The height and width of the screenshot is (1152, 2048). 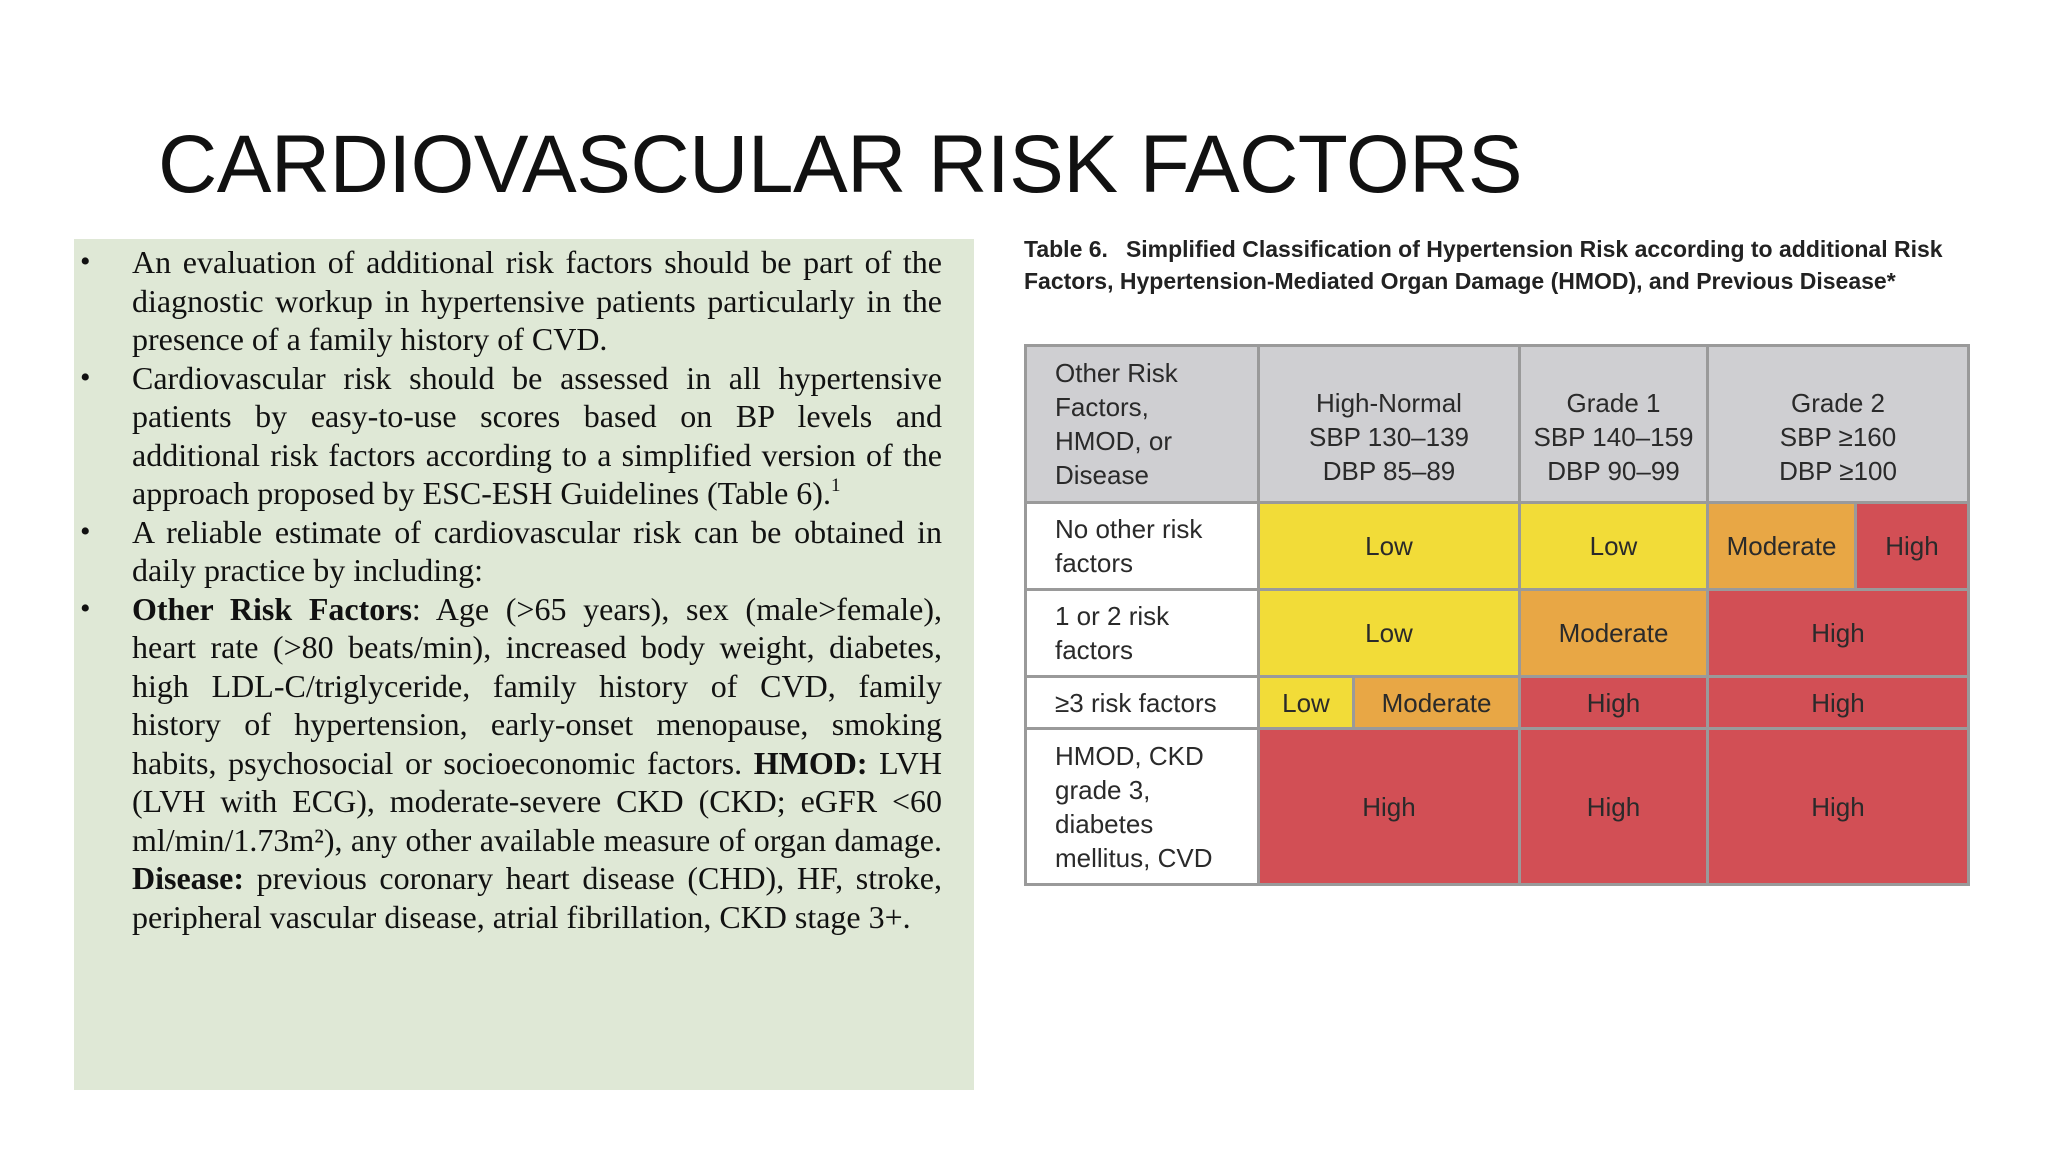 I want to click on row-label-cell: ≥3 risk factors, so click(x=1142, y=702).